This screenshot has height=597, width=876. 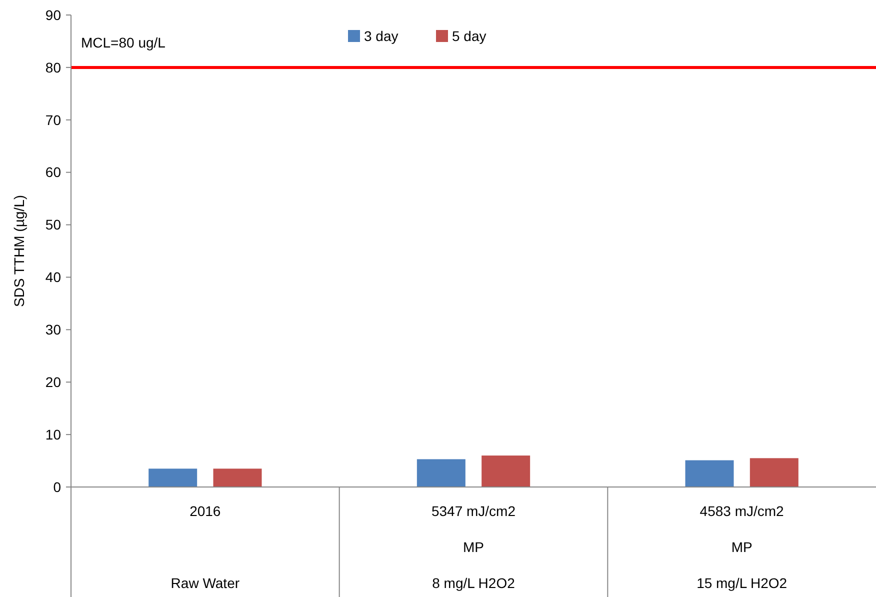 What do you see at coordinates (205, 547) in the screenshot?
I see `category-label: 2016 Raw Water` at bounding box center [205, 547].